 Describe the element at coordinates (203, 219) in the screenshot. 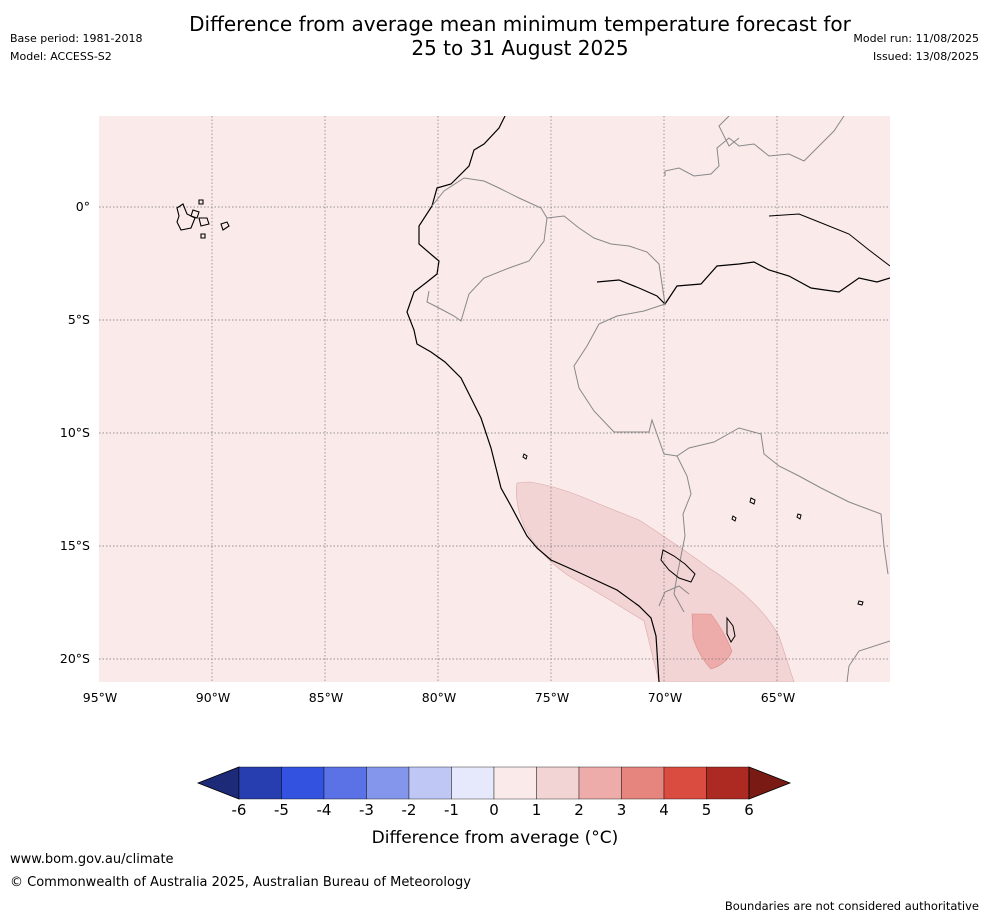

I see `galapagos-islands` at that location.